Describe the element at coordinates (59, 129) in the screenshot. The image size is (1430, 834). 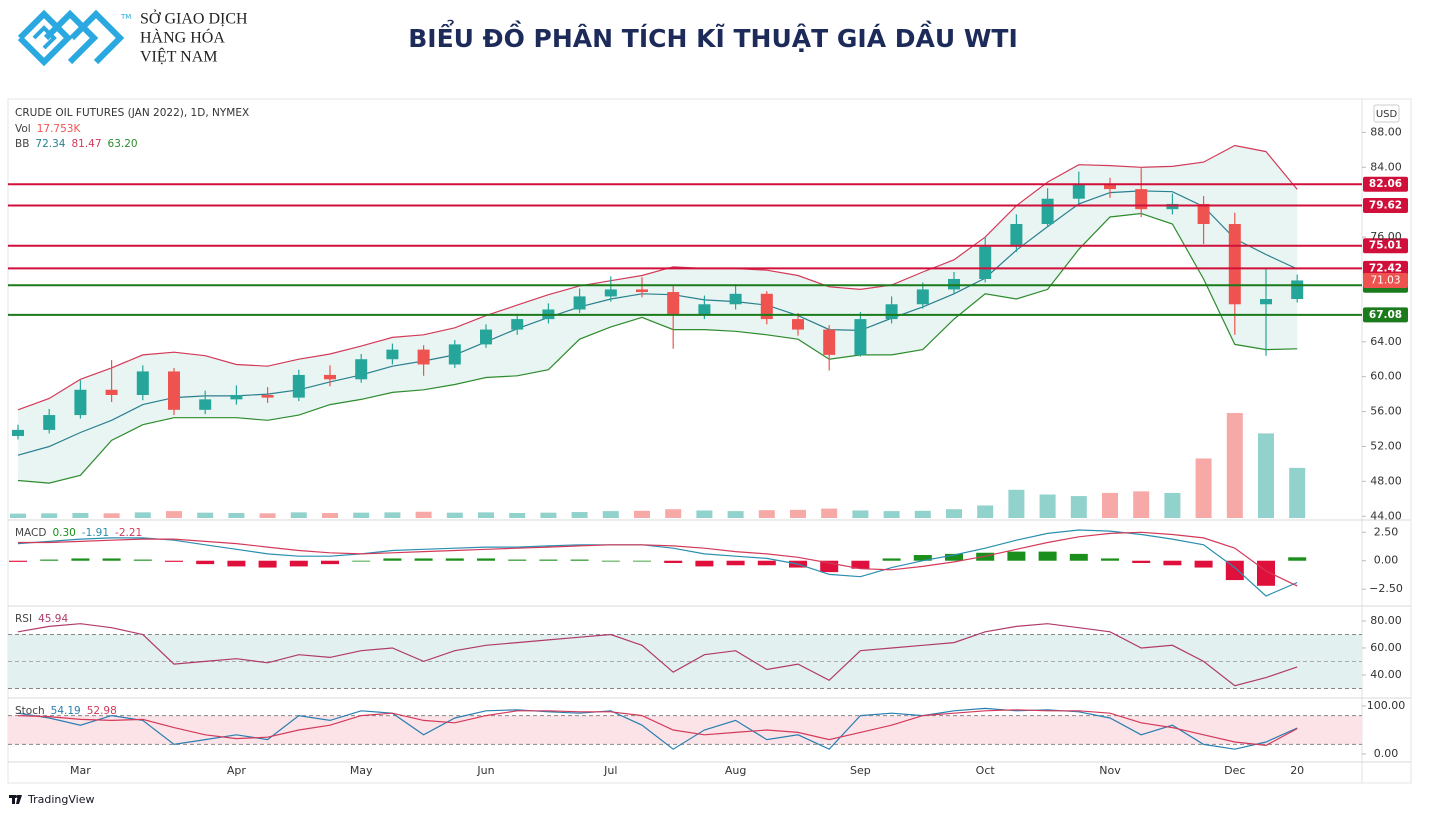
I see `legend-value: 17.753K` at that location.